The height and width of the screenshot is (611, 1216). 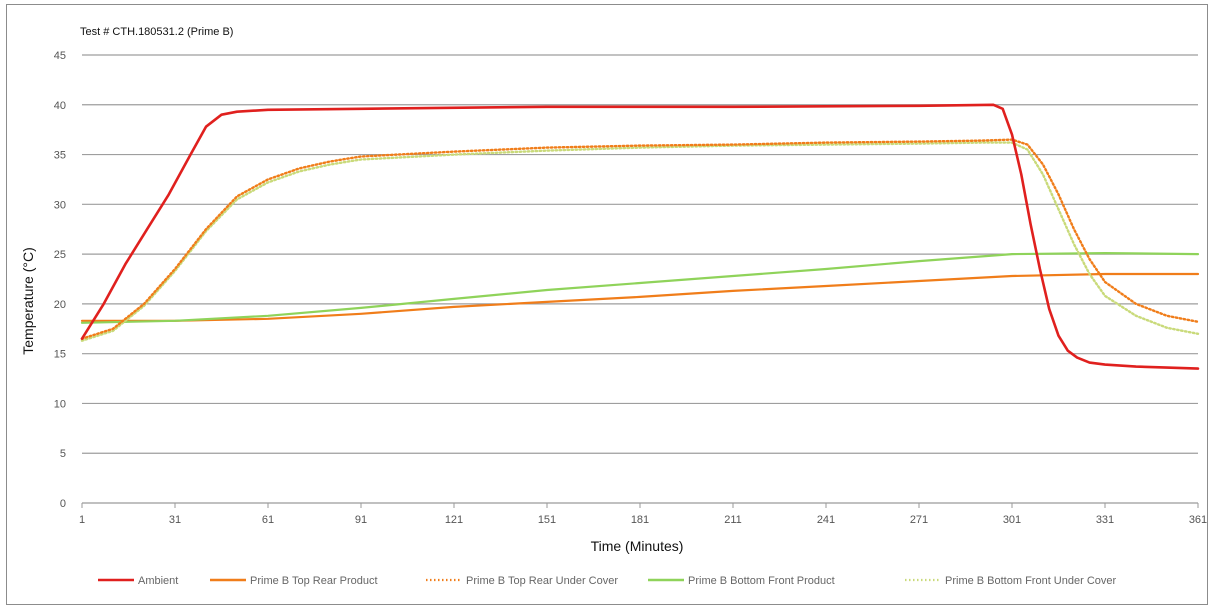 I want to click on x-tick-label: 151, so click(x=547, y=520).